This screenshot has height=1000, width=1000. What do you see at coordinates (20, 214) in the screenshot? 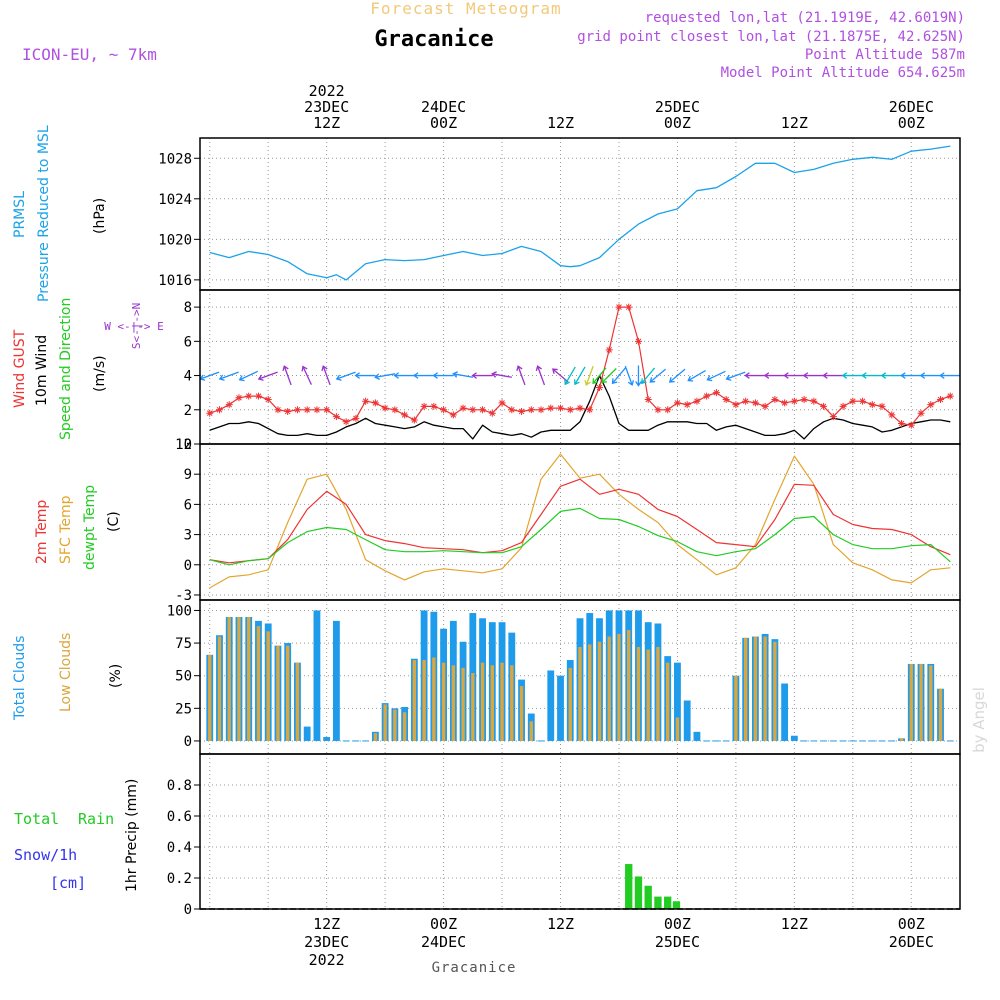
I see `pressure-label-prmsl: PRMSL` at bounding box center [20, 214].